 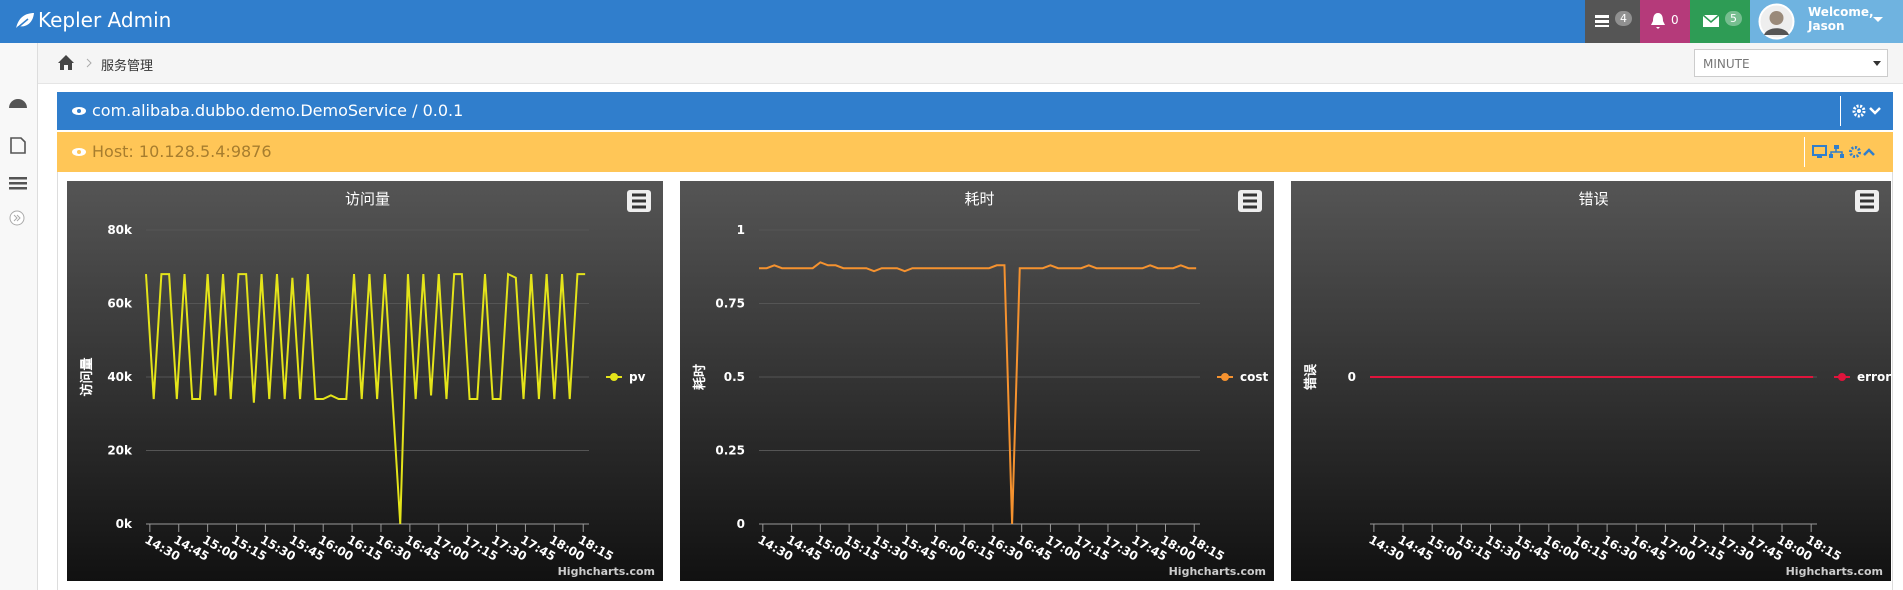 I want to click on y-tick-label: 60k, so click(x=120, y=304).